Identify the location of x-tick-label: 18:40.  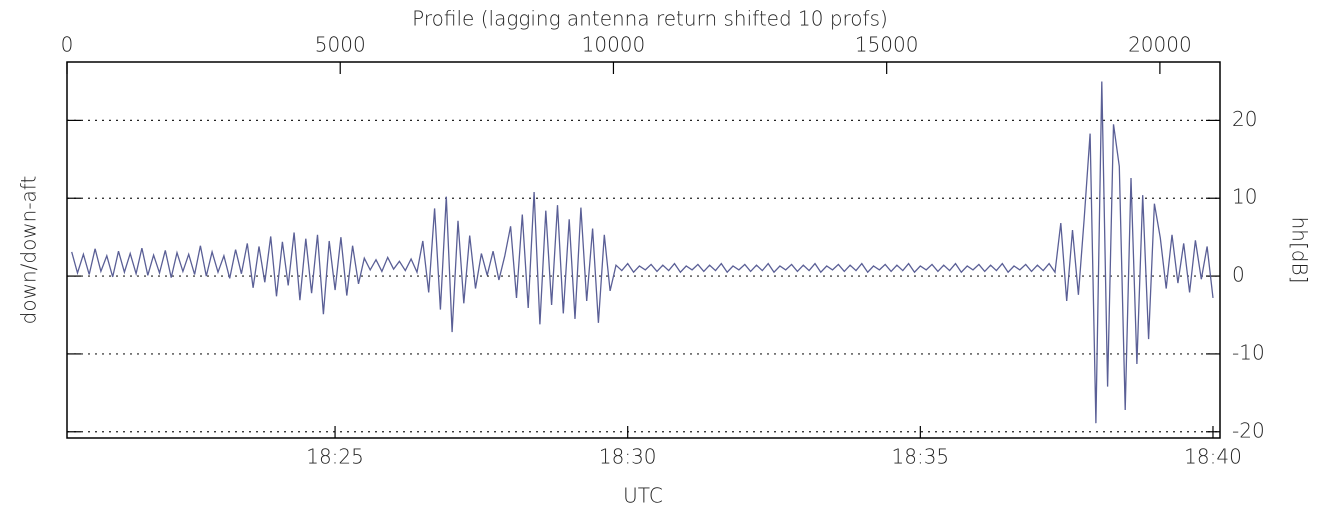
(1213, 457).